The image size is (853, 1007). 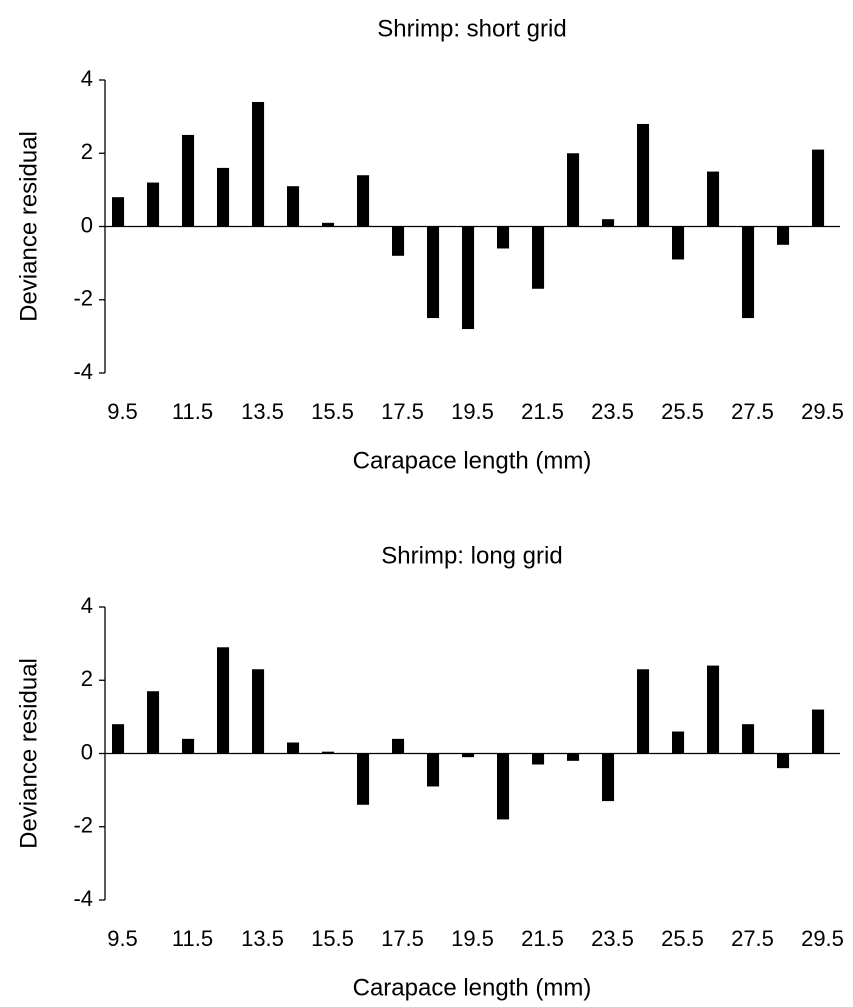 I want to click on chart-title: Shrimp: short grid, so click(x=471, y=28).